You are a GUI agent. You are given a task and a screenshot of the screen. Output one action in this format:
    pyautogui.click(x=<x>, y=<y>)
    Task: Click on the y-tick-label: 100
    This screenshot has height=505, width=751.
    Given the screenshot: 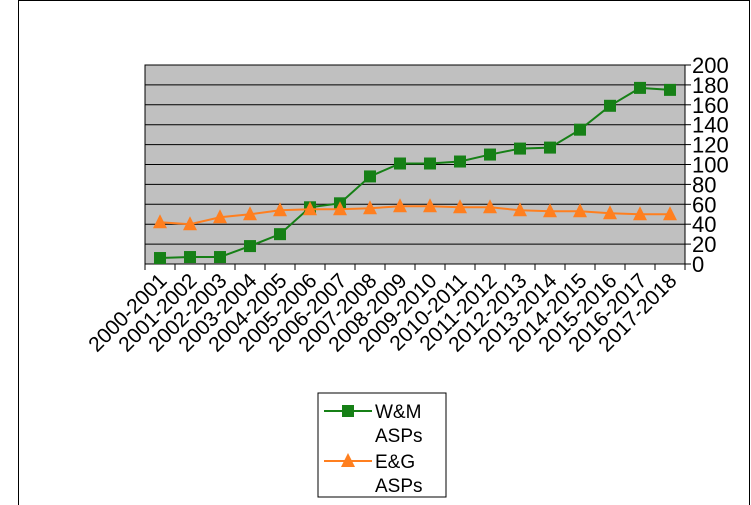 What is the action you would take?
    pyautogui.click(x=710, y=165)
    